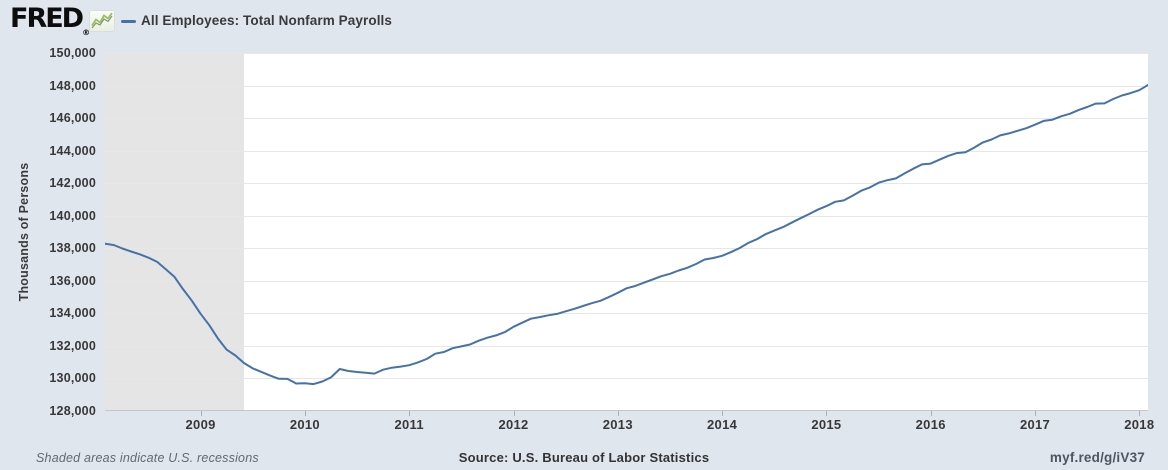 The width and height of the screenshot is (1168, 470). Describe the element at coordinates (102, 21) in the screenshot. I see `fred-sparkline-icon` at that location.